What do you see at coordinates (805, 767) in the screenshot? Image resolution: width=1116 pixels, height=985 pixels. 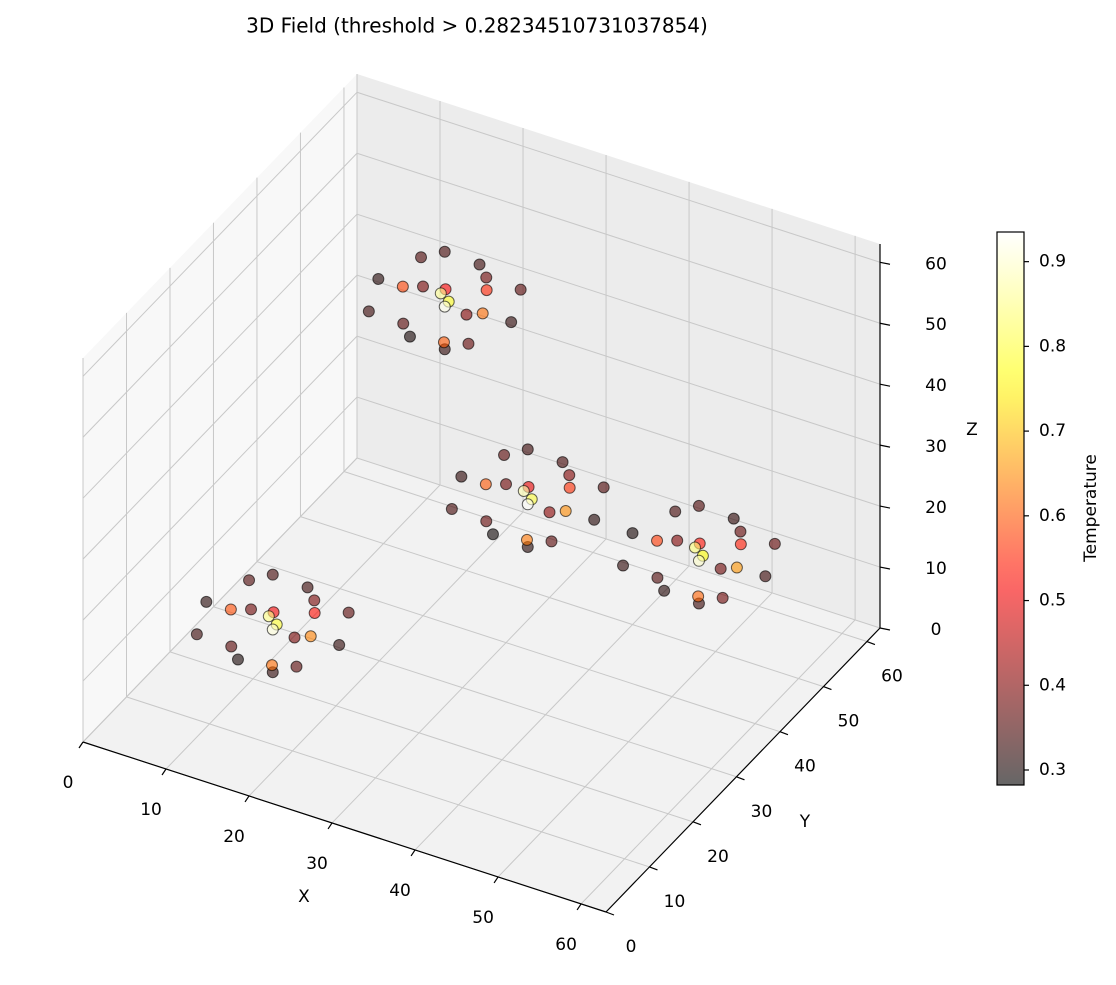 I see `y-tick-label: 40` at bounding box center [805, 767].